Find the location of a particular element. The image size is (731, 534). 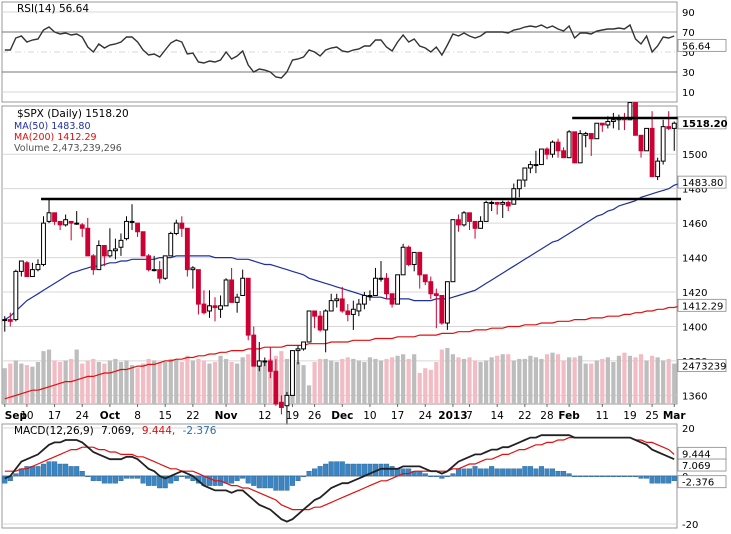

rsi-tick-label: 50 is located at coordinates (688, 53).